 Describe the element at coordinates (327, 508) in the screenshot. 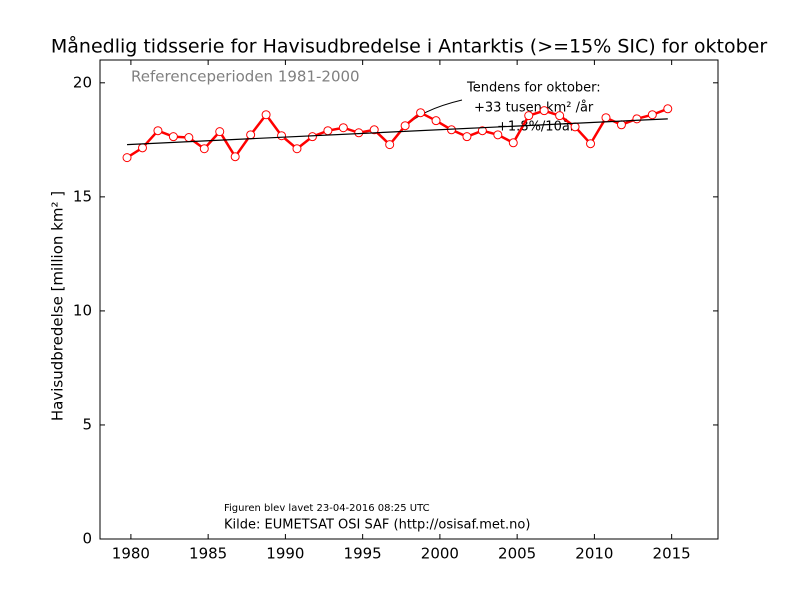

I see `footnote: Figuren blev lavet 23-04-2016 08:25 UTC` at that location.